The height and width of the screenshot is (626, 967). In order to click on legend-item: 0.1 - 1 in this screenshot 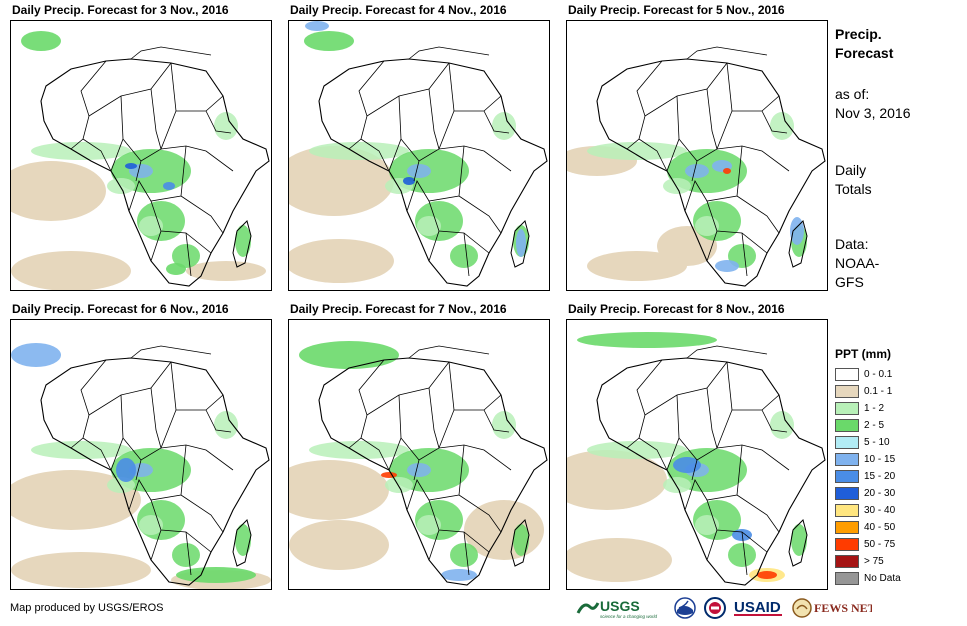, I will do `click(882, 391)`.